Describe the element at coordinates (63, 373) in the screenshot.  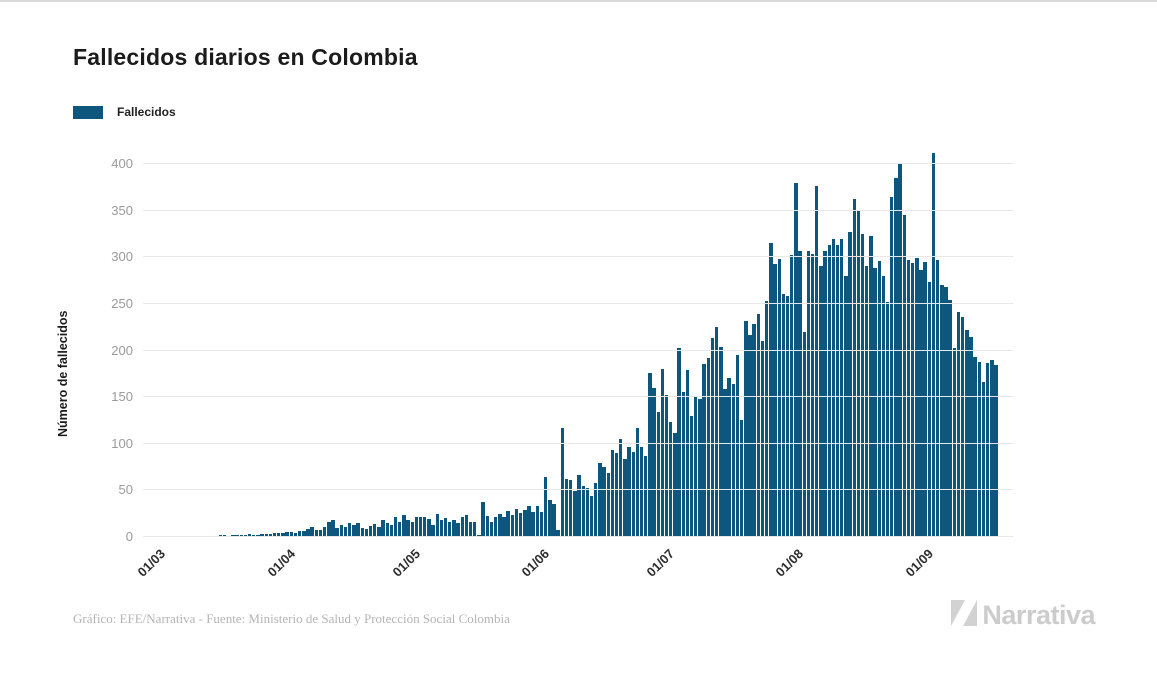
I see `y-axis-title: Número de fallecidos` at that location.